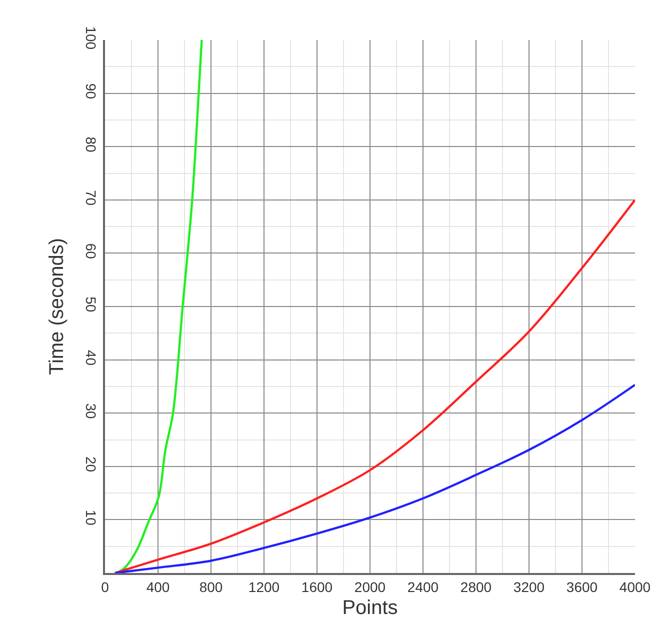  Describe the element at coordinates (476, 586) in the screenshot. I see `x-tick-label: 2800` at that location.